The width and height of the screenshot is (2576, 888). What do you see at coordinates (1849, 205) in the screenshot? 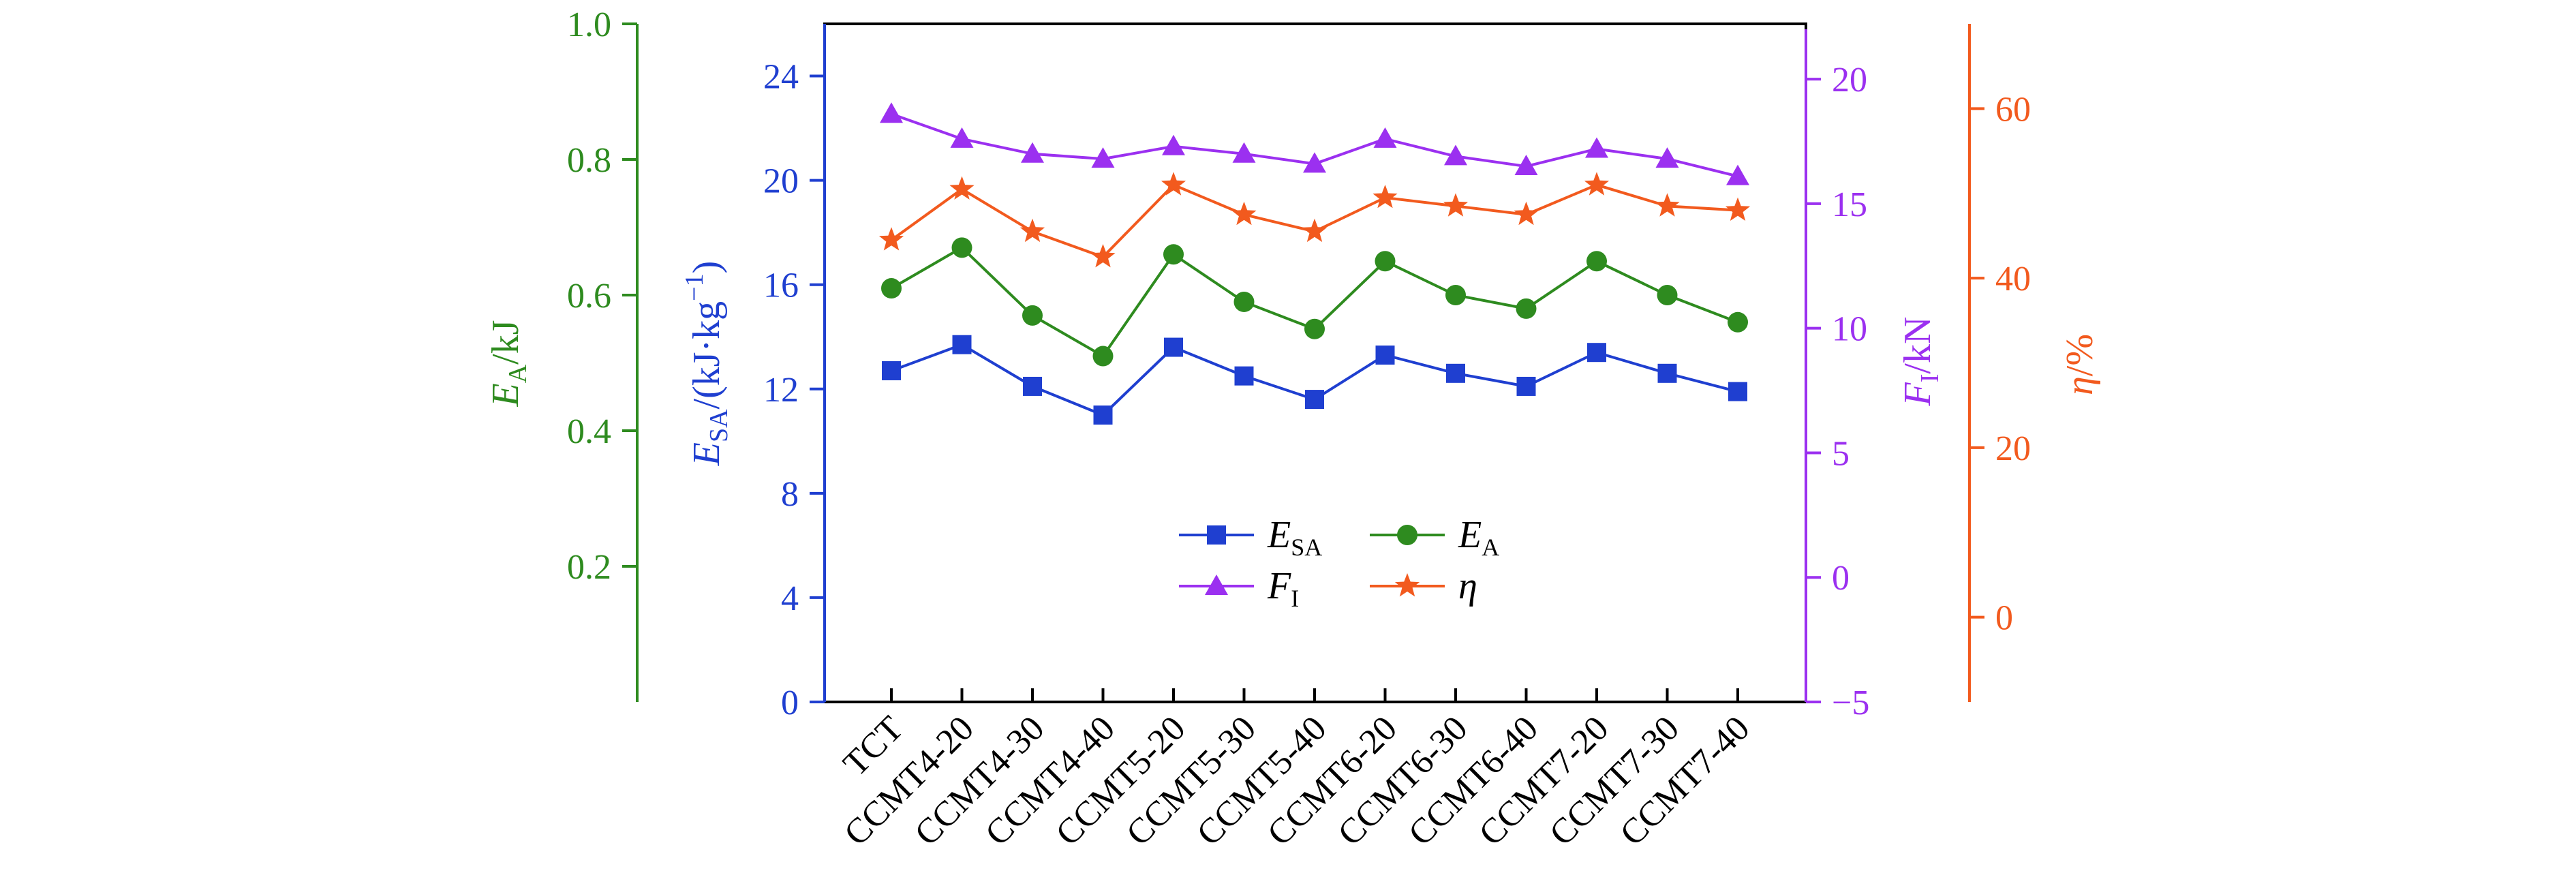
I see `fi-tick-label: 15` at bounding box center [1849, 205].